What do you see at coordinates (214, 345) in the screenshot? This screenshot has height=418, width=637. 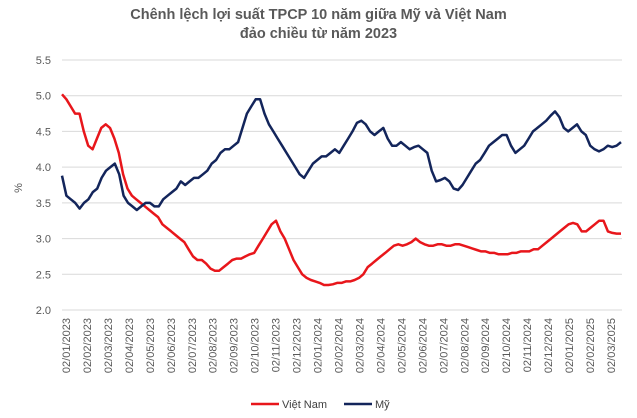 I see `x-tick-label: 02/08/2023` at bounding box center [214, 345].